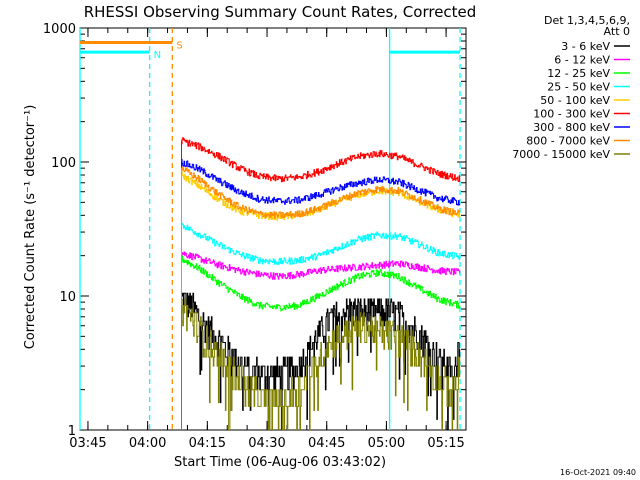 This screenshot has width=640, height=480. I want to click on marker-label: N, so click(157, 55).